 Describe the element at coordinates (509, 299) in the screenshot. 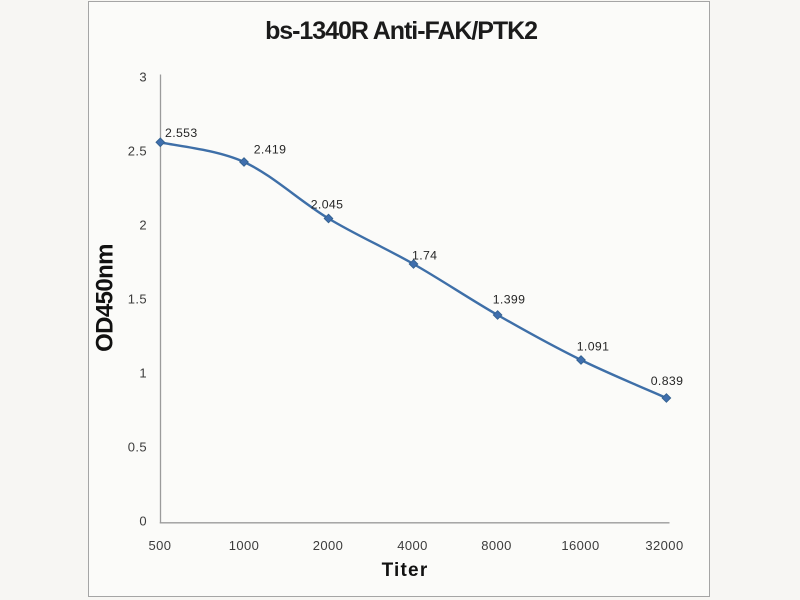

I see `svg-text: 1.399` at that location.